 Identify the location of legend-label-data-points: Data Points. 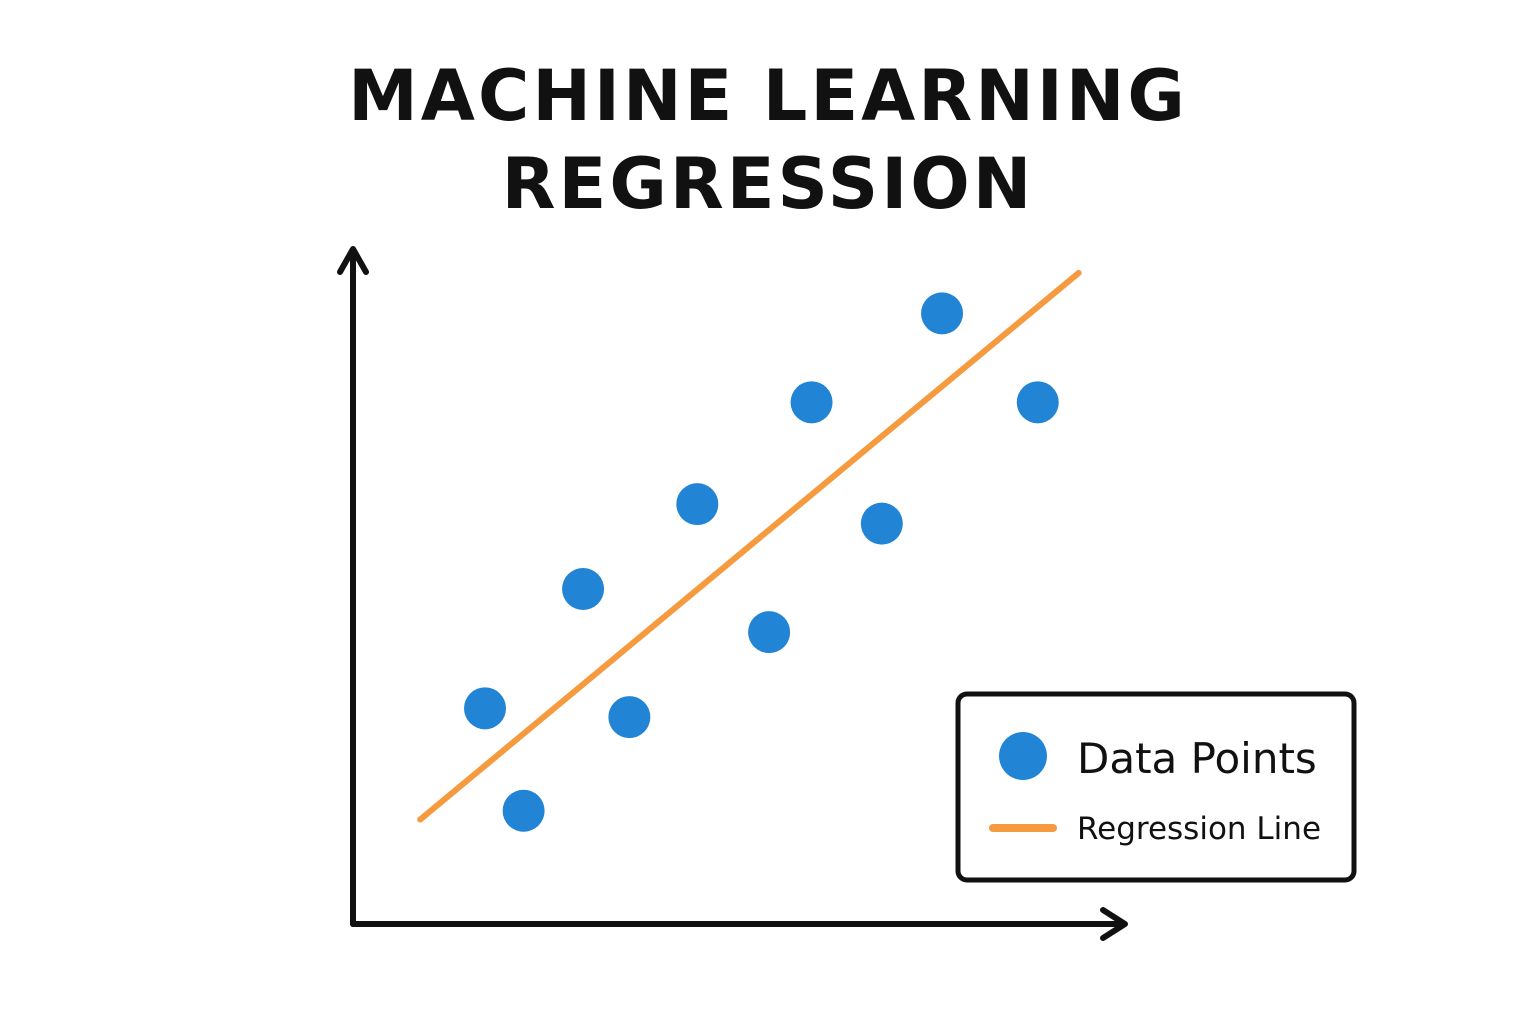
(1197, 758).